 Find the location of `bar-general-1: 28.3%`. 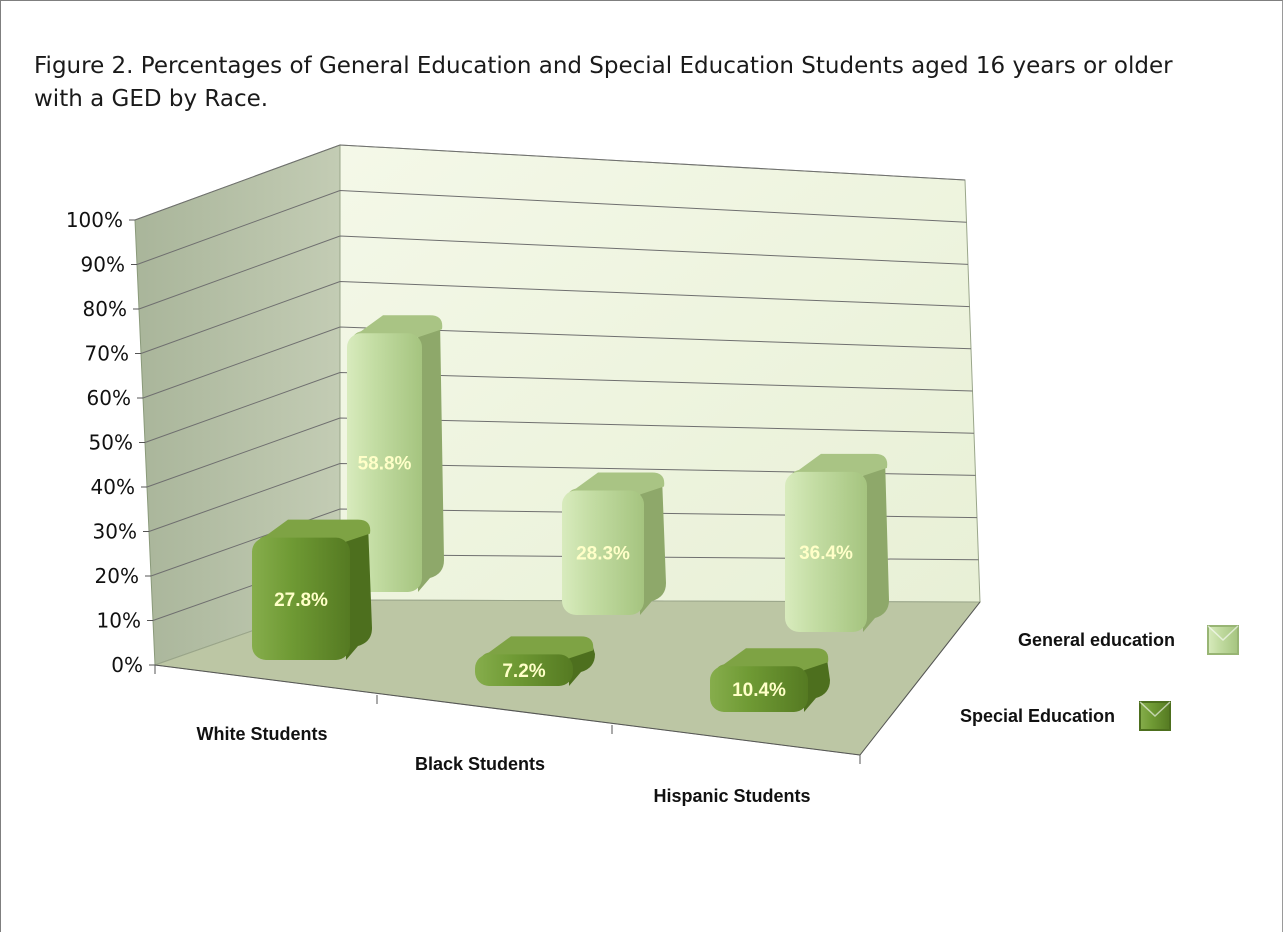

bar-general-1: 28.3% is located at coordinates (614, 543).